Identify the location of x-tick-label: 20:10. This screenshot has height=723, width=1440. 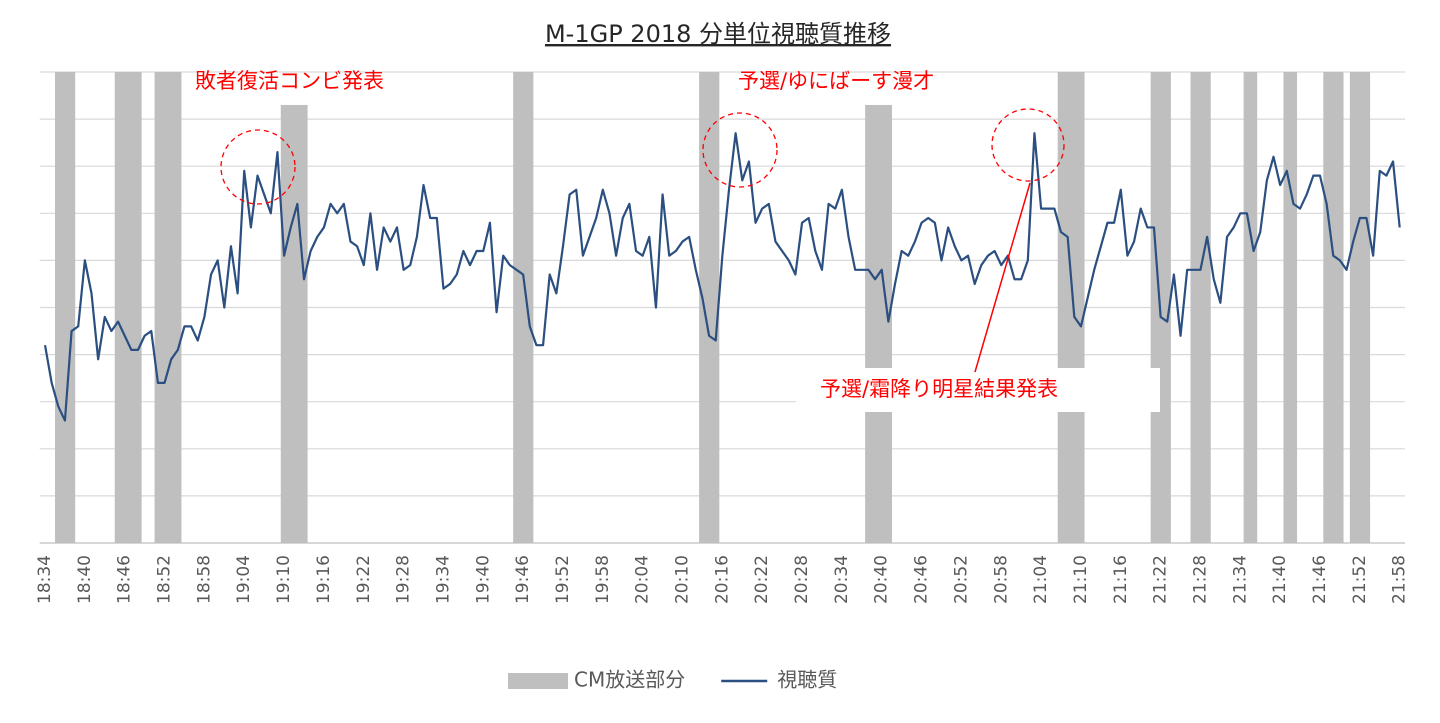
(683, 579).